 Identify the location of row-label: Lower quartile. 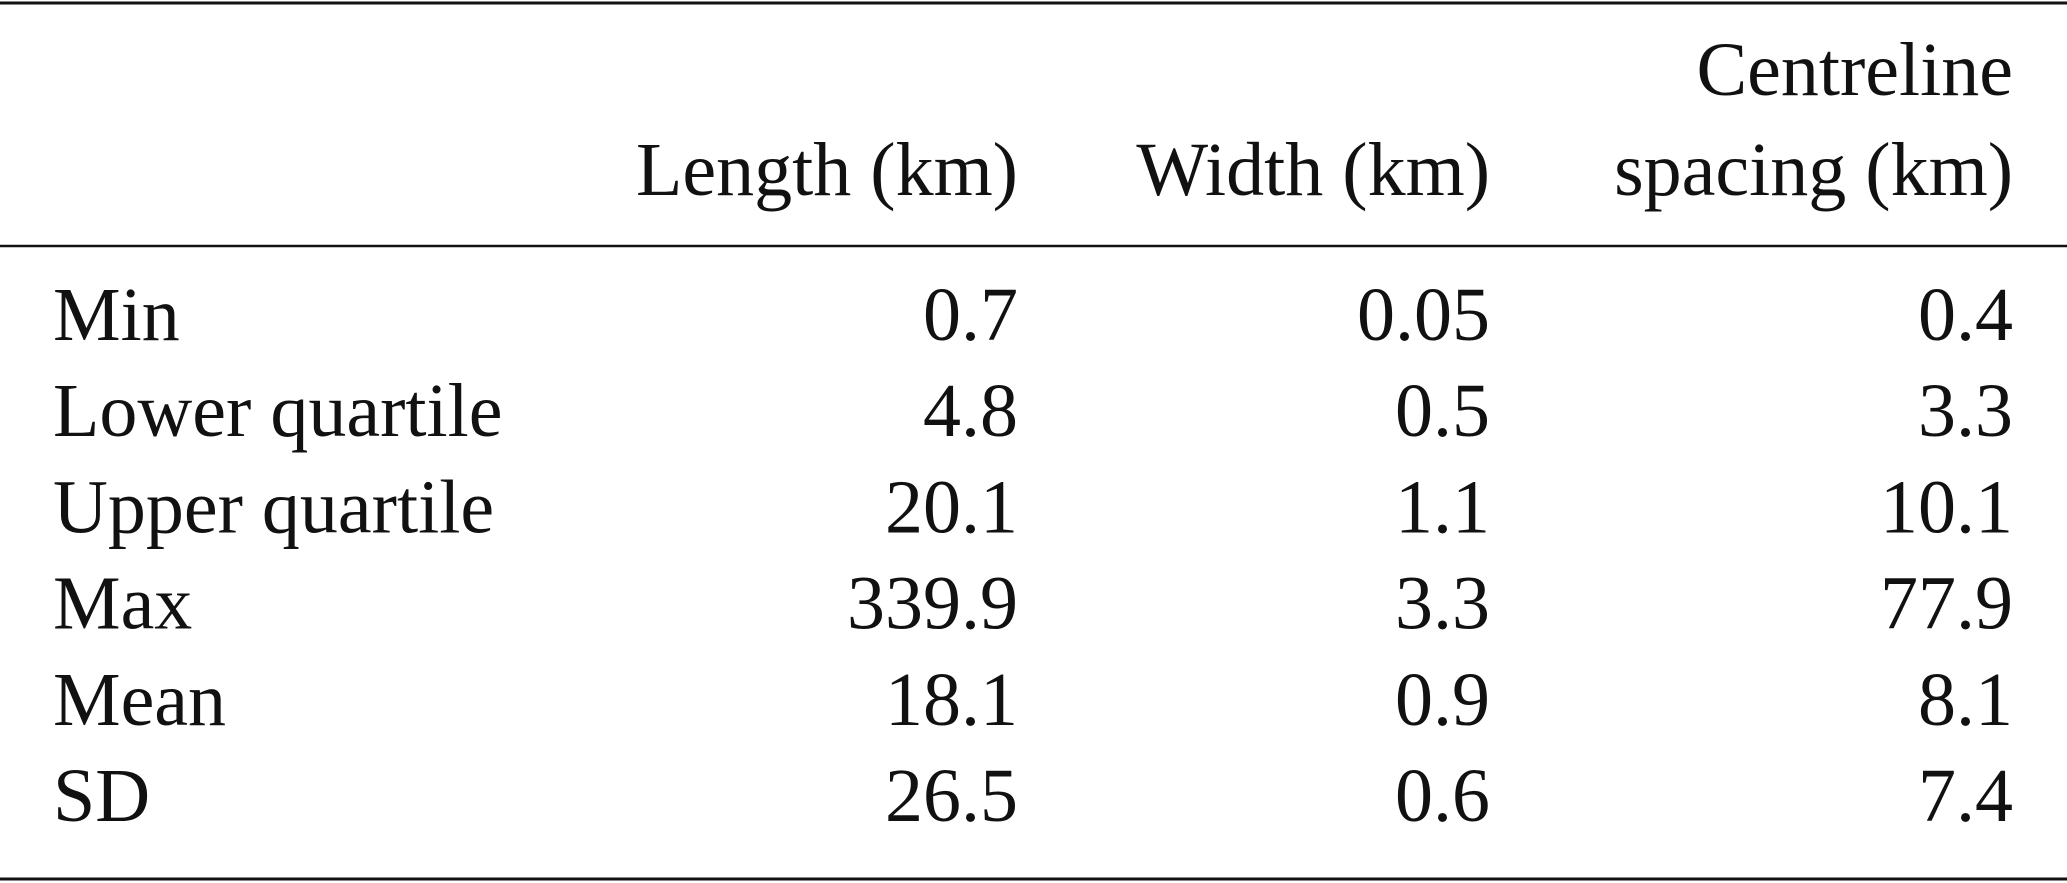
(277, 411).